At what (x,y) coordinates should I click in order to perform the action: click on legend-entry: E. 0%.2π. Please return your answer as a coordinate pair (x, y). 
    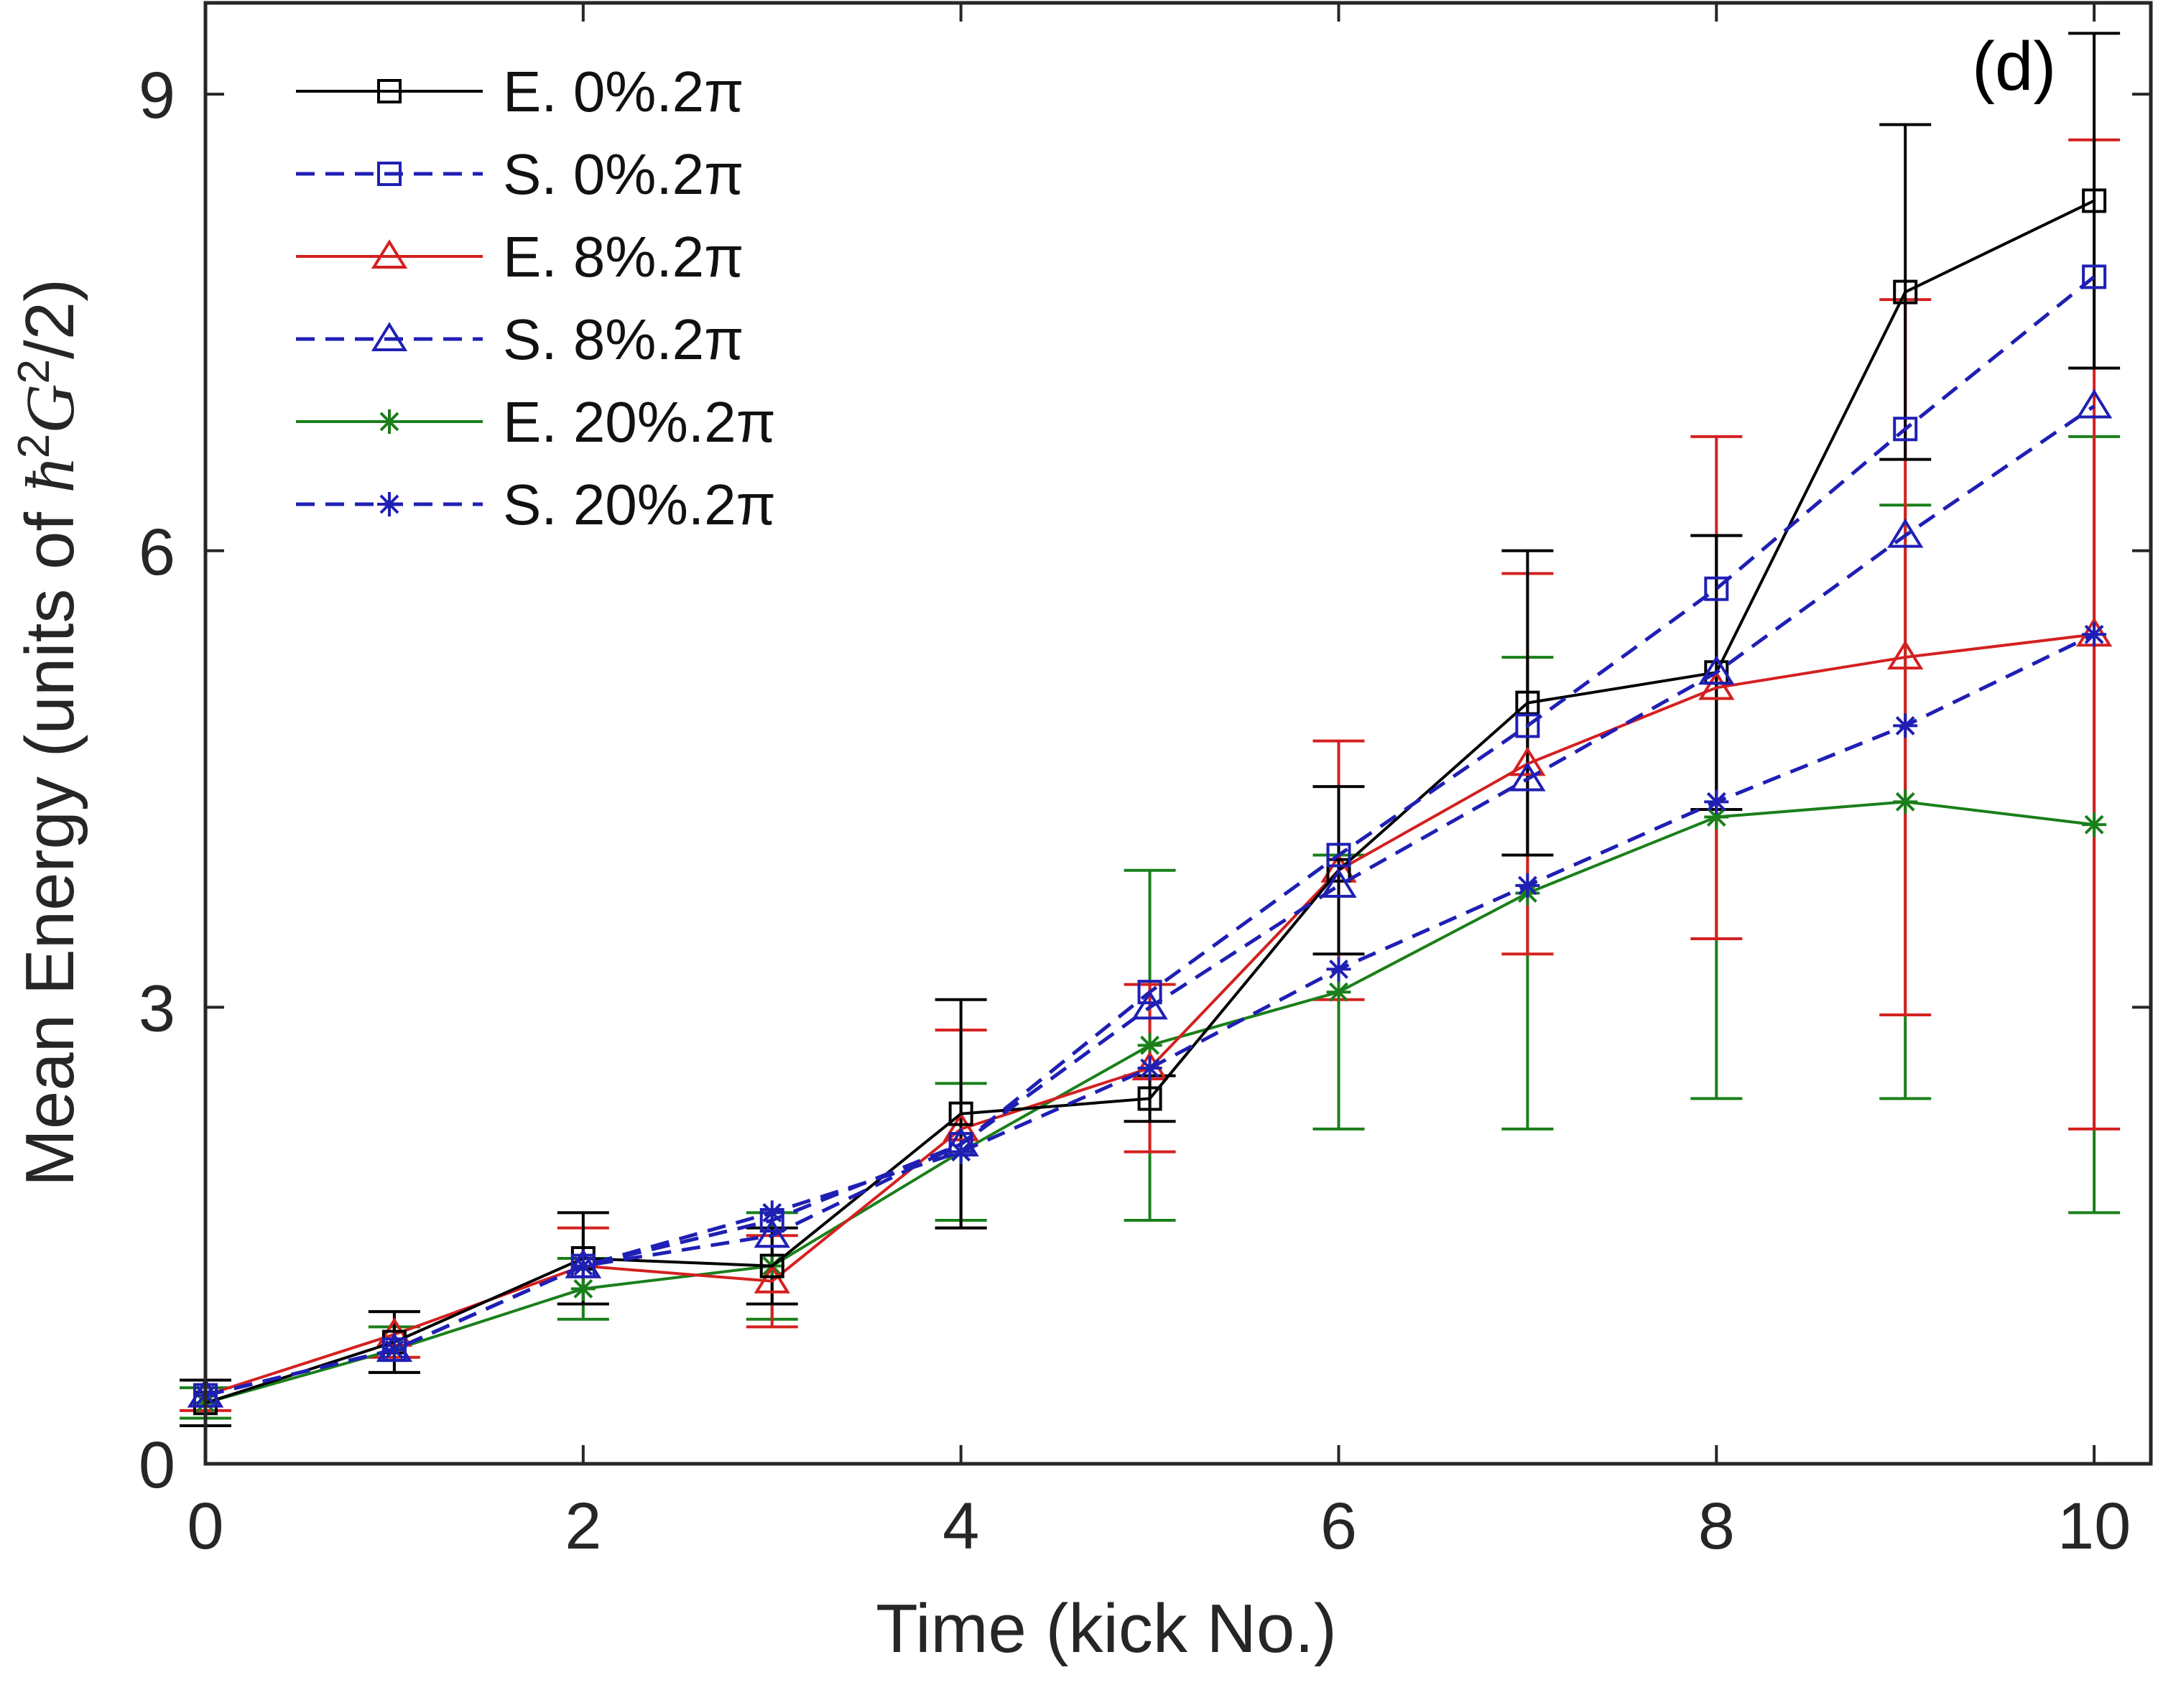
    Looking at the image, I should click on (520, 92).